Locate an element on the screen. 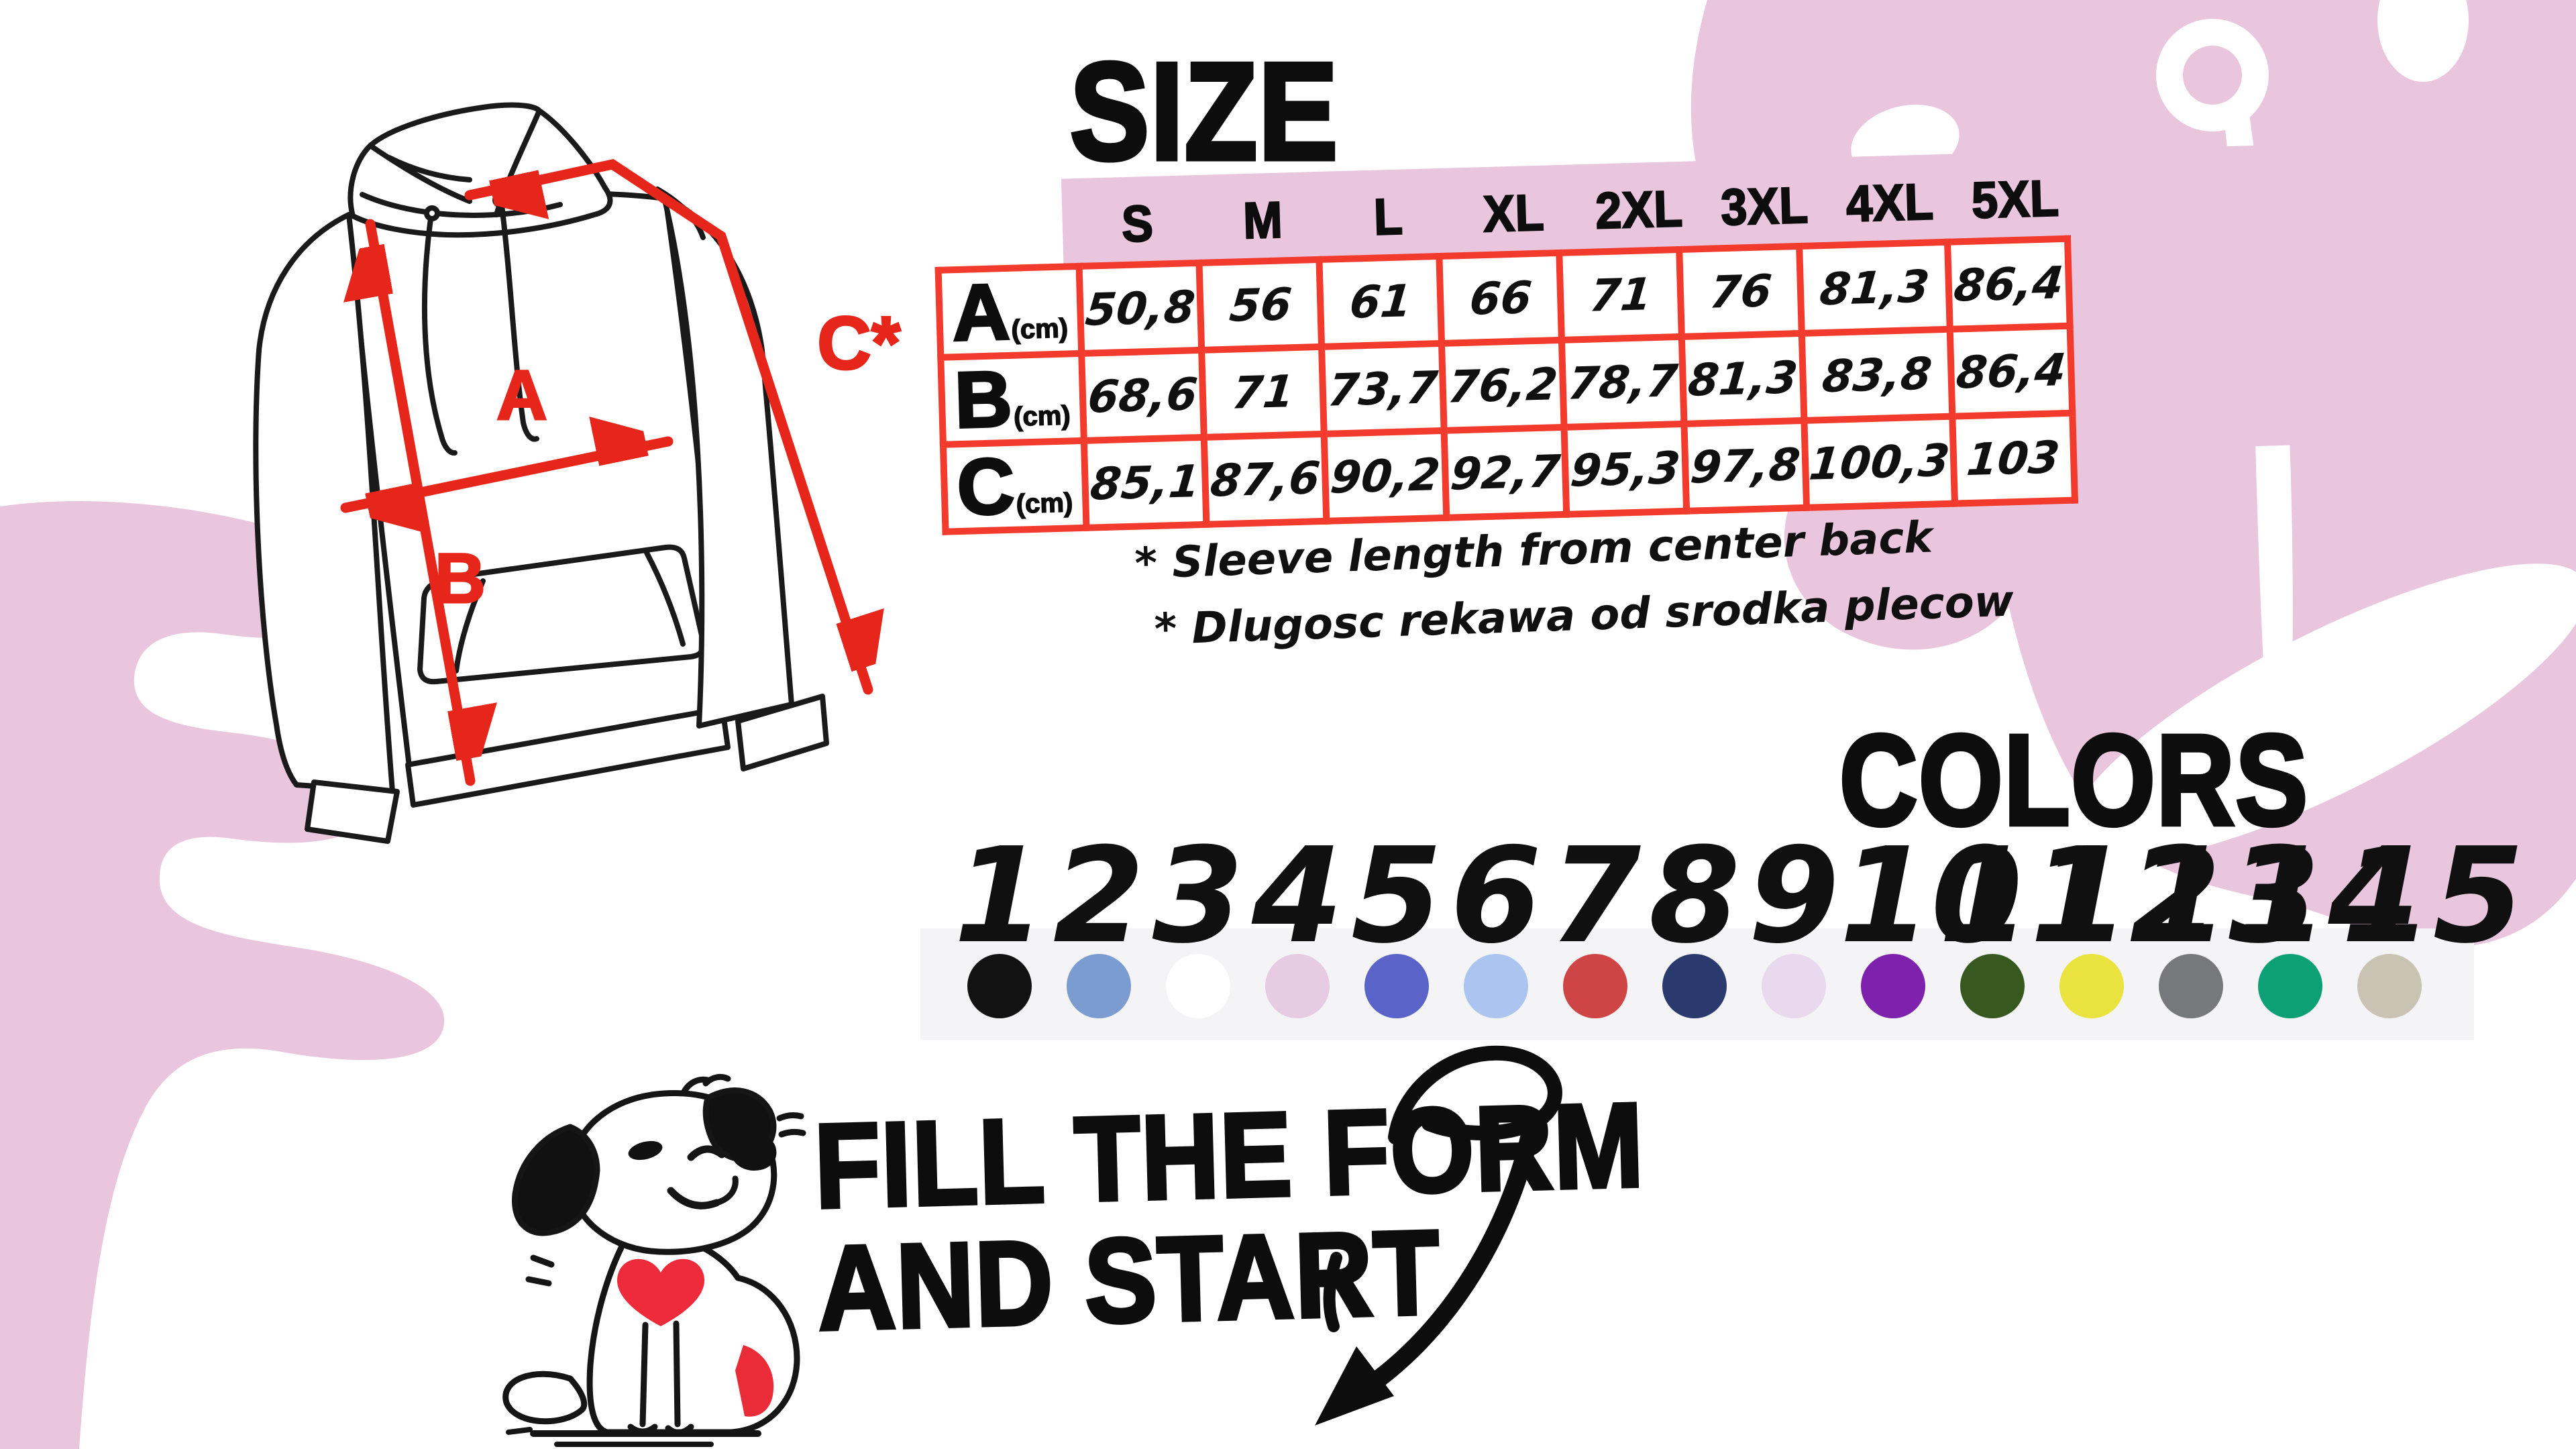 The height and width of the screenshot is (1449, 2576). col-header-5xl: 5XL is located at coordinates (2015, 199).